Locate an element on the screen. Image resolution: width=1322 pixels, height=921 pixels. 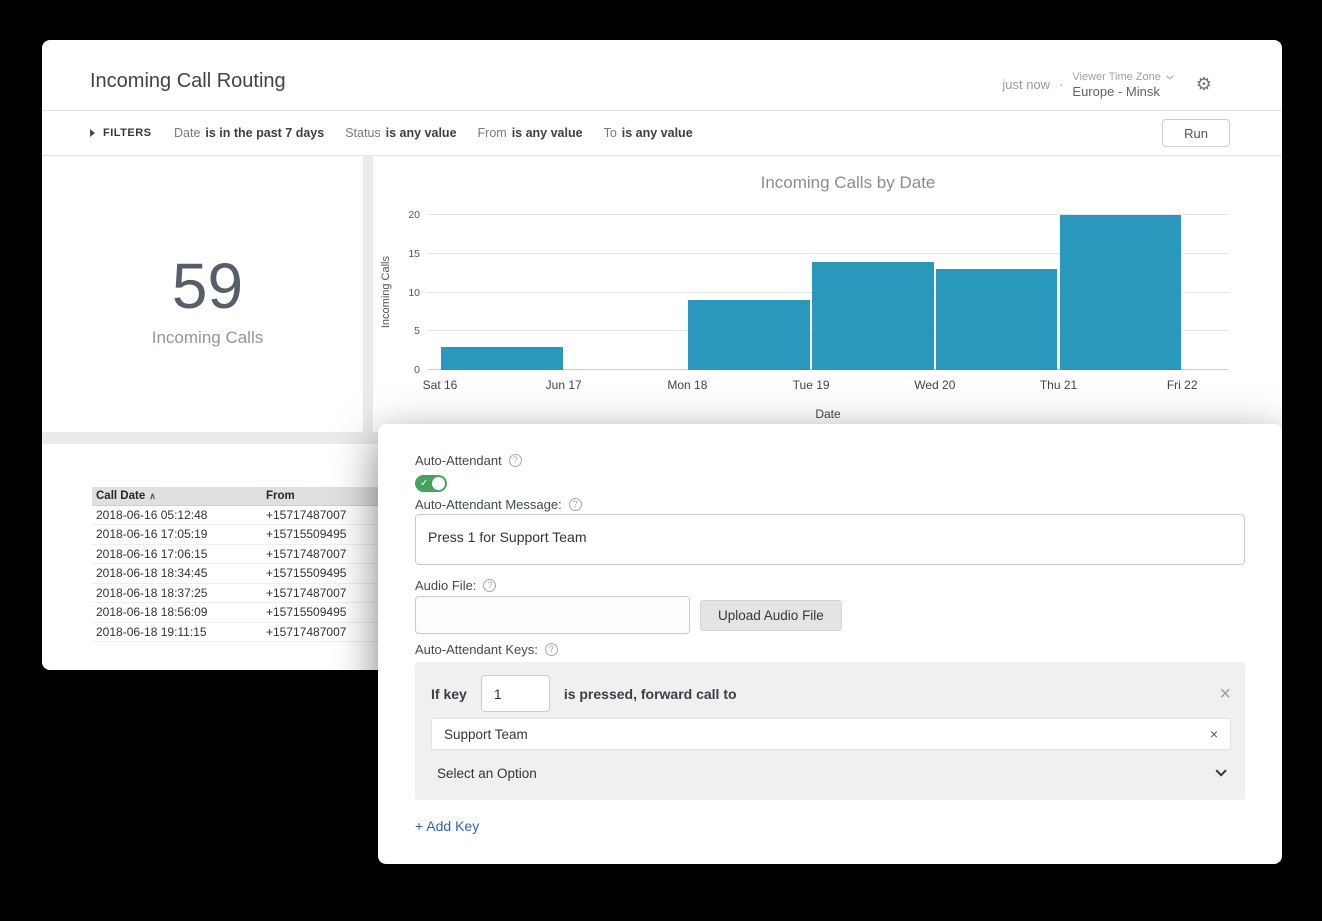
y-tick-label: 0 is located at coordinates (417, 370).